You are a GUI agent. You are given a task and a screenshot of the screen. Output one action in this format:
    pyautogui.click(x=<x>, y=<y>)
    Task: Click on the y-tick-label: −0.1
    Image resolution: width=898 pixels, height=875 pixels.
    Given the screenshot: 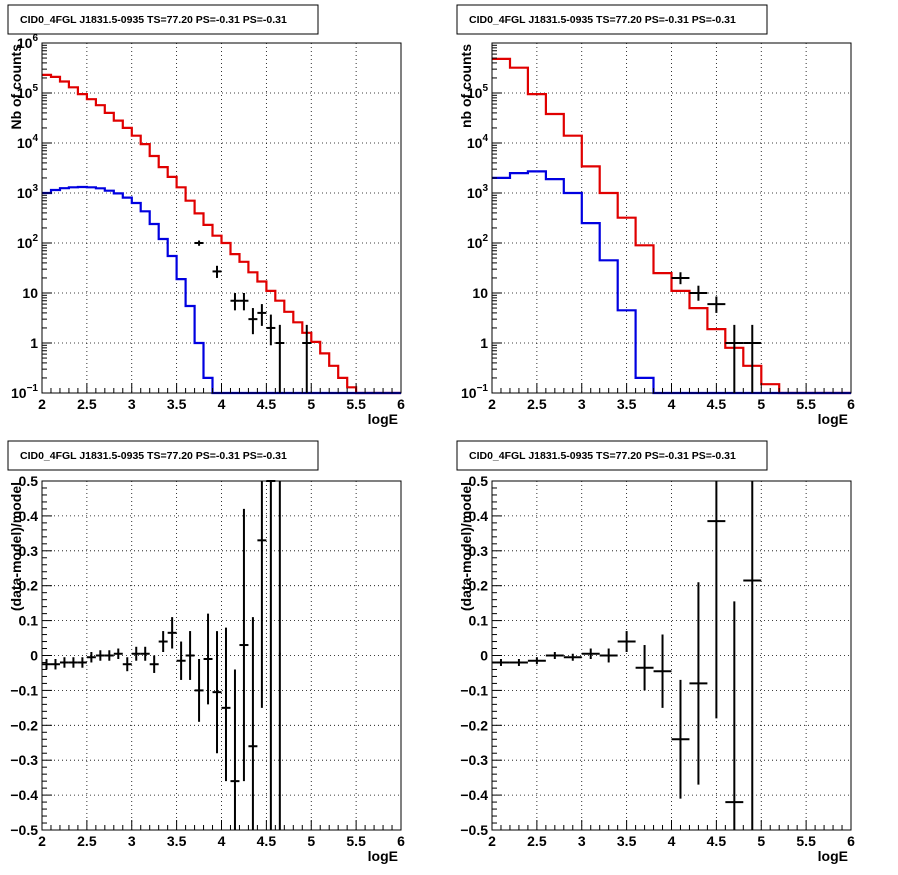 What is the action you would take?
    pyautogui.click(x=24, y=690)
    